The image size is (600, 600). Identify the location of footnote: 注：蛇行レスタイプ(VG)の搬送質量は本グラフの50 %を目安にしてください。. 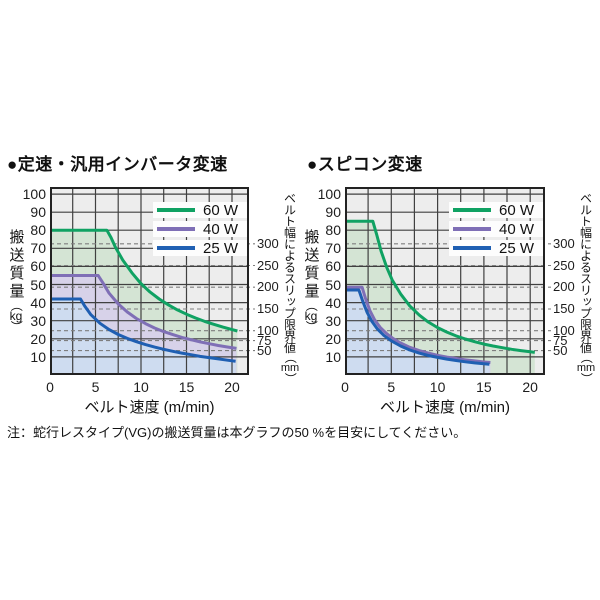
(237, 432).